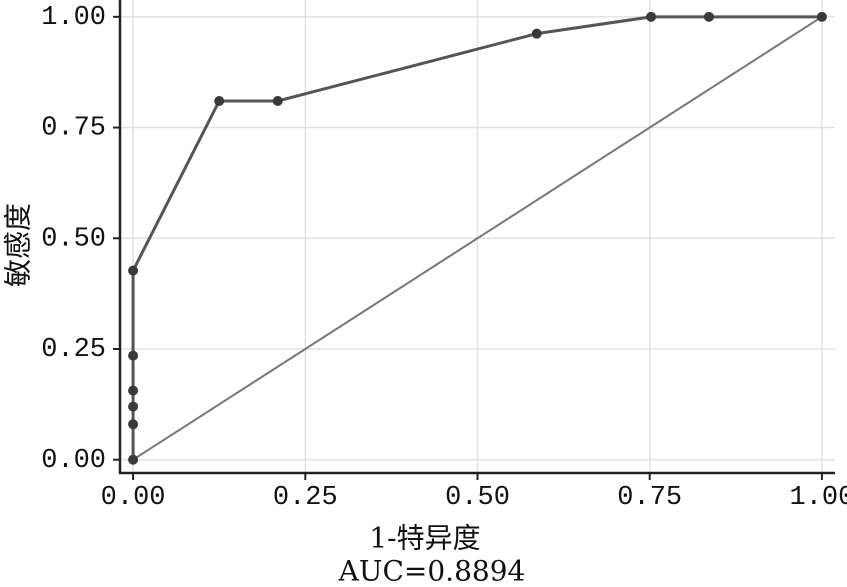  What do you see at coordinates (18, 245) in the screenshot?
I see `y-axis-label: 敏感度` at bounding box center [18, 245].